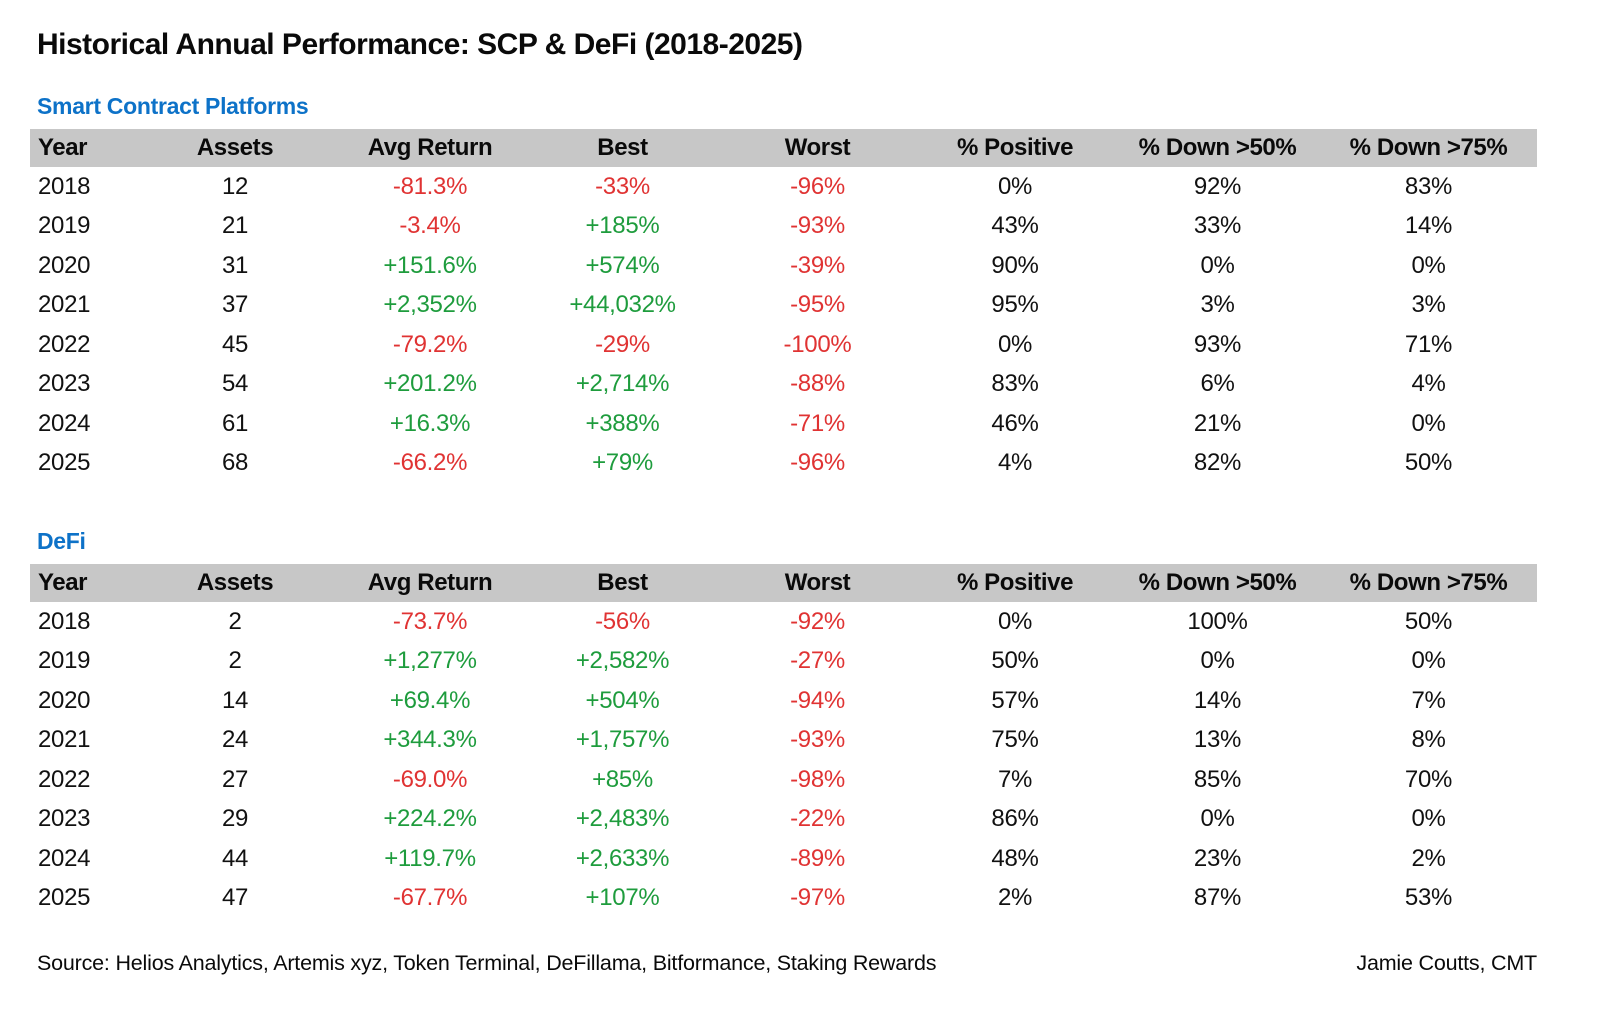 This screenshot has height=1024, width=1600. What do you see at coordinates (235, 819) in the screenshot?
I see `cell-assets: 29` at bounding box center [235, 819].